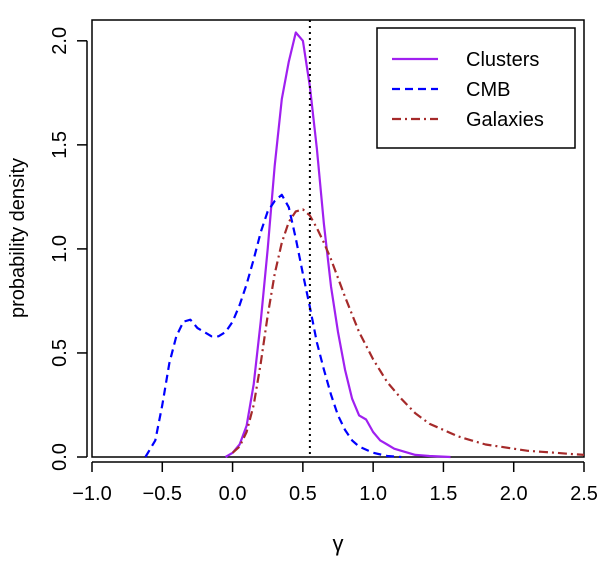  Describe the element at coordinates (18, 238) in the screenshot. I see `y-axis-label: probability density` at that location.